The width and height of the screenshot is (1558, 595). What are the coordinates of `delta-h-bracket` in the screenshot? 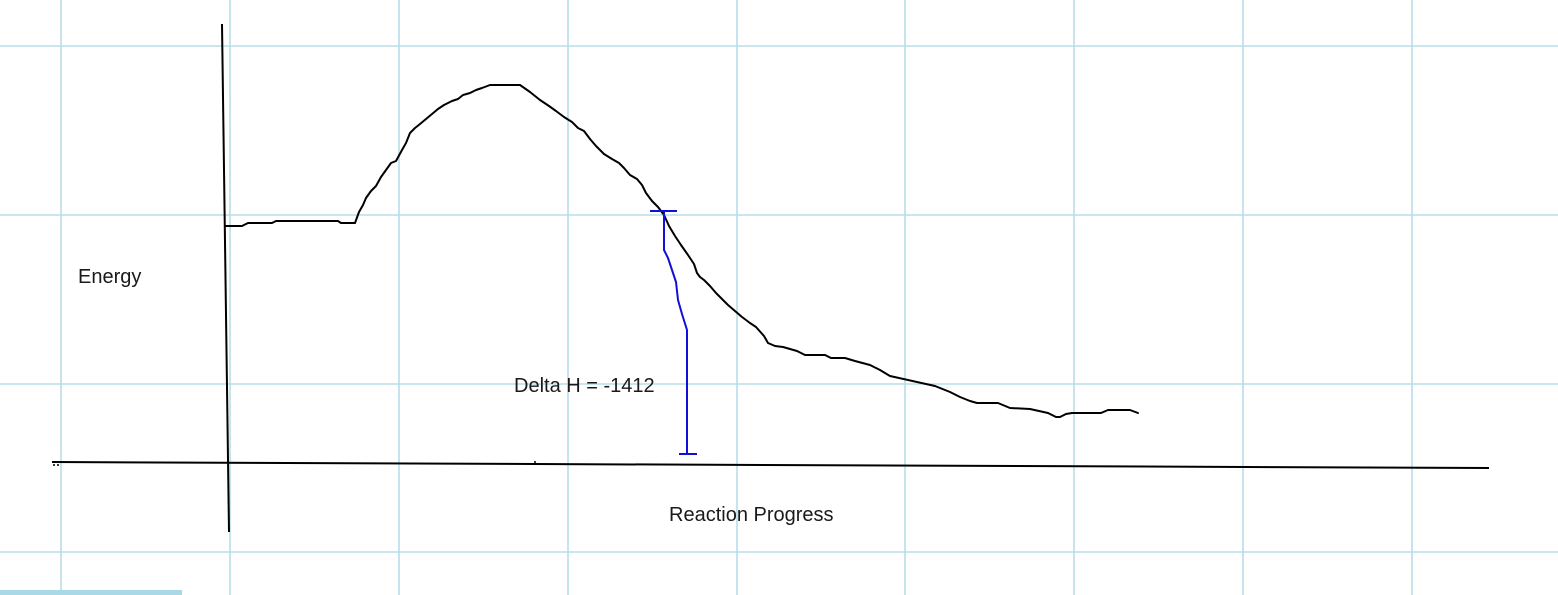 It's located at (675, 332).